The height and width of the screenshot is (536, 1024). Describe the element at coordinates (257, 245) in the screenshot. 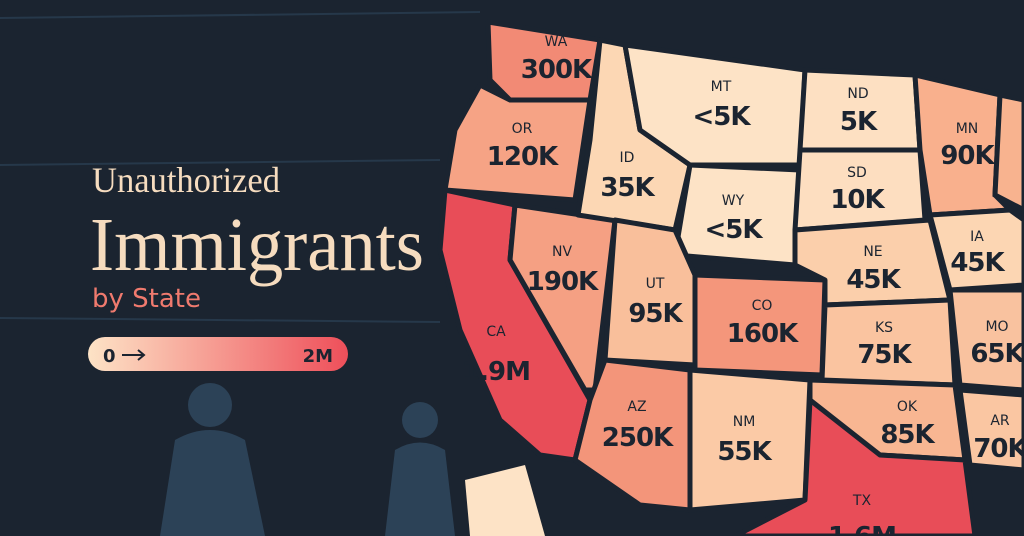

I see `title-line2: Immigrants` at that location.